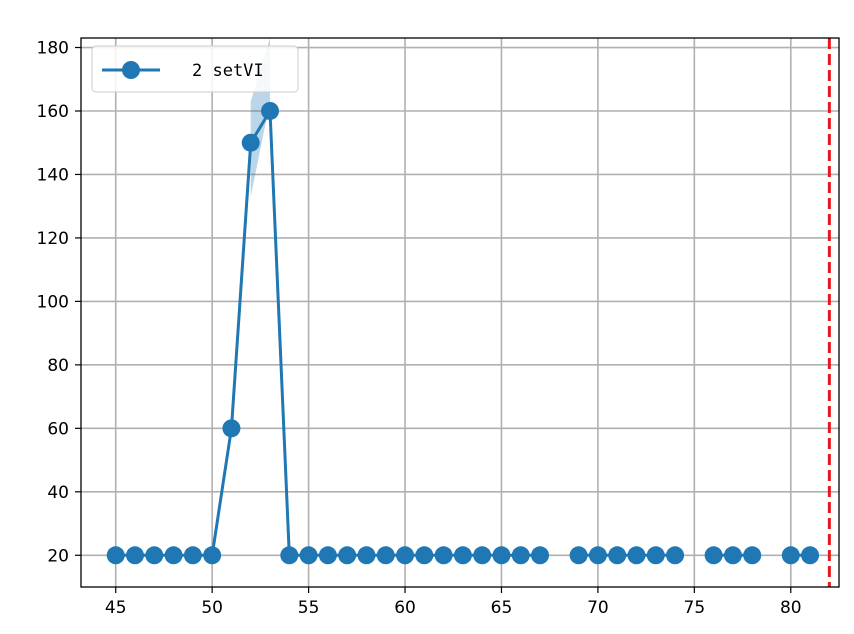 This screenshot has height=634, width=854. I want to click on y-tick-label: 120, so click(53, 239).